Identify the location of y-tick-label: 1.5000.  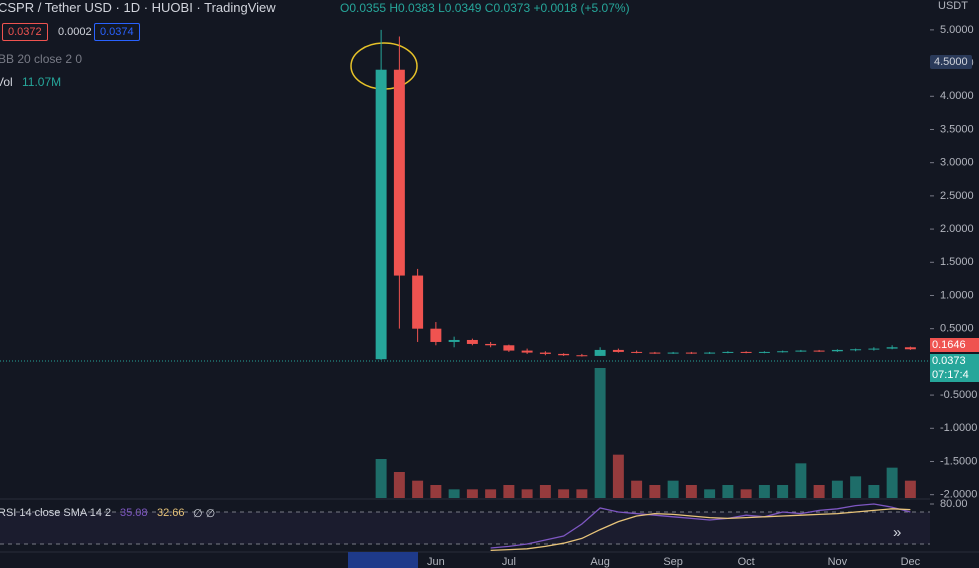
(957, 262).